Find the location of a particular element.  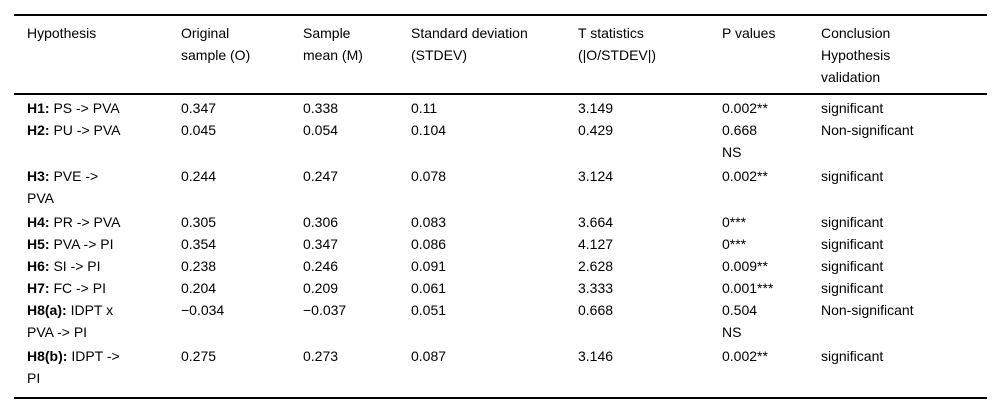

p-value-cell: 0.504 NS is located at coordinates (740, 321).